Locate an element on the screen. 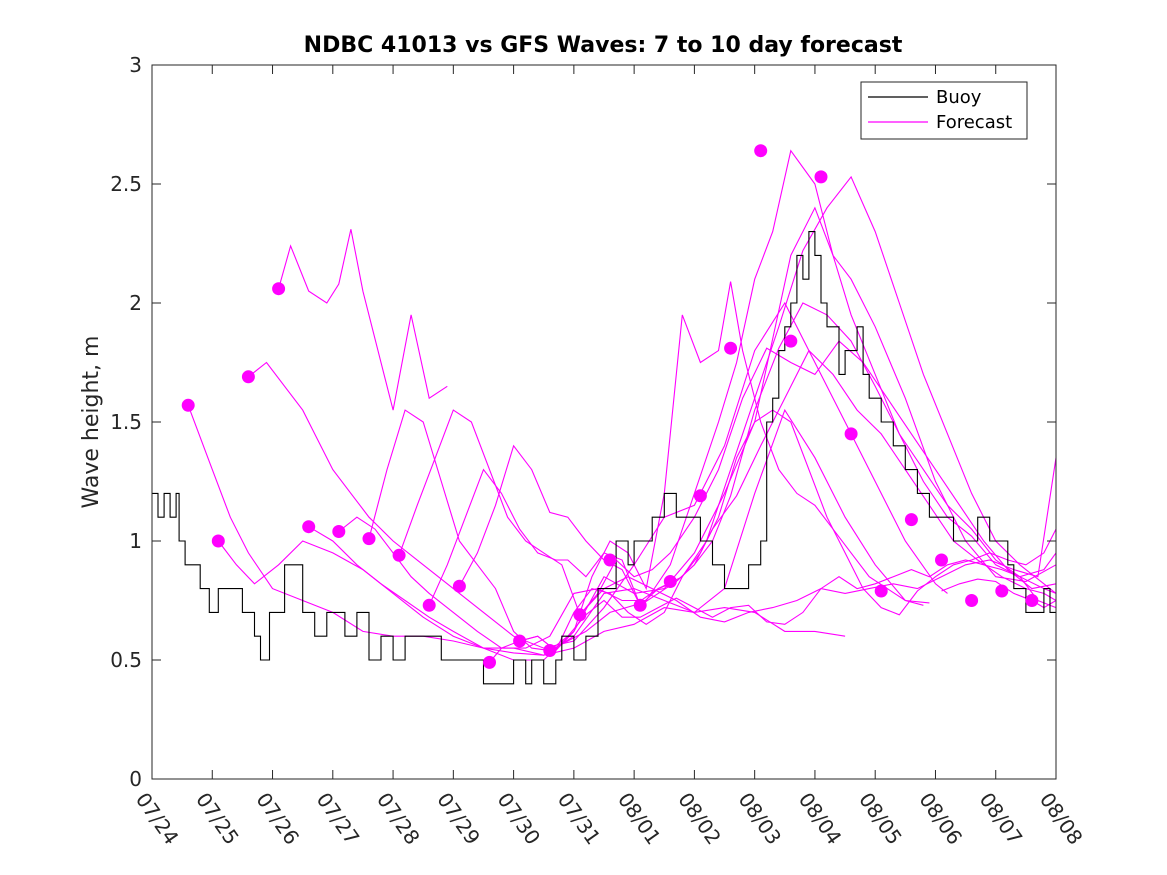  y-tick-label: 1.5 is located at coordinates (126, 422).